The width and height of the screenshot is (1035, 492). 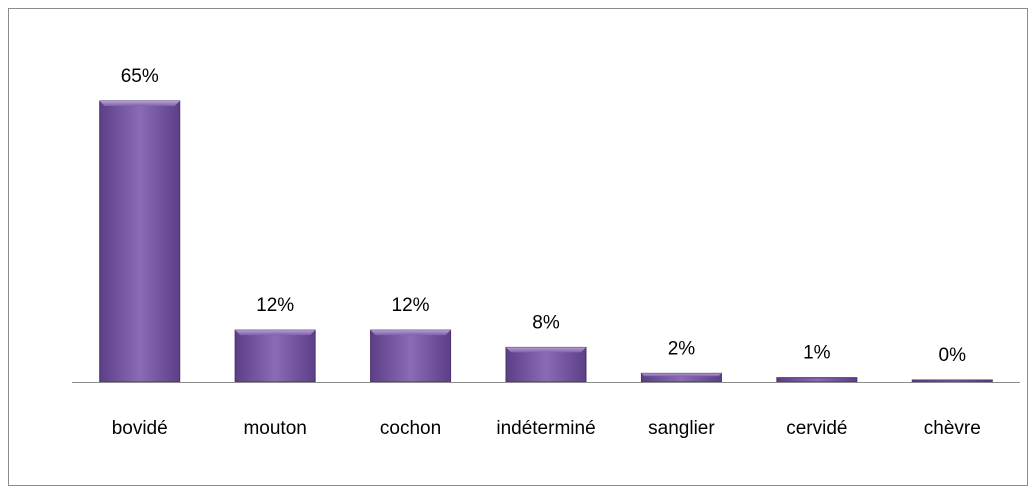 I want to click on x-tick-label-1: mouton, so click(x=274, y=428).